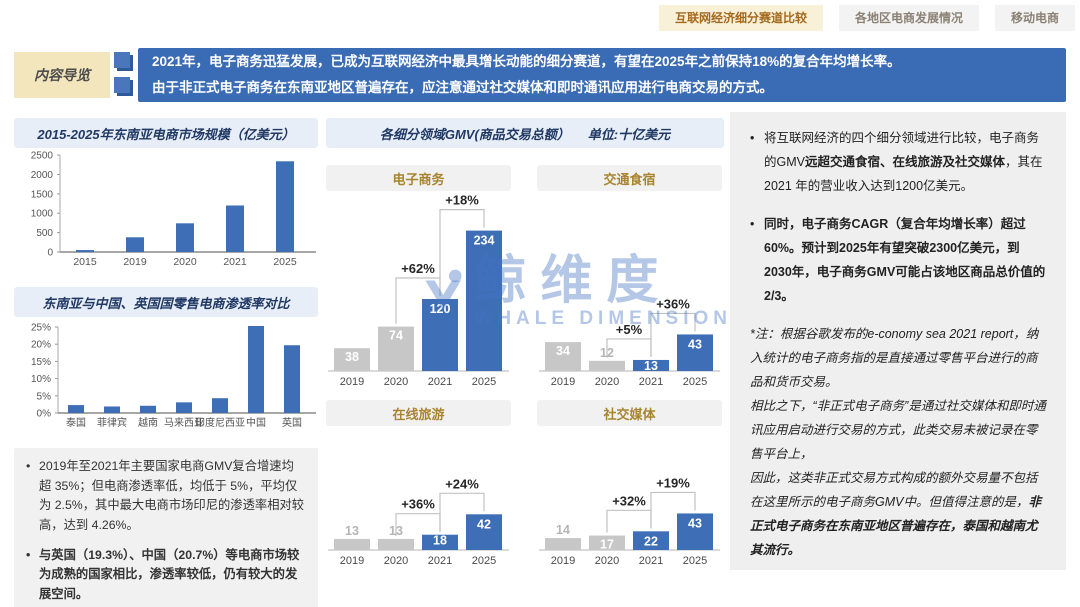  Describe the element at coordinates (44, 396) in the screenshot. I see `svg-text: 5%` at that location.